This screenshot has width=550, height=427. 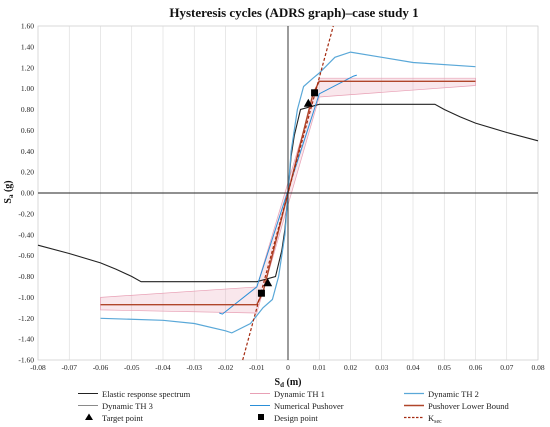 What do you see at coordinates (435, 419) in the screenshot?
I see `legend-label-k: Ksec` at bounding box center [435, 419].